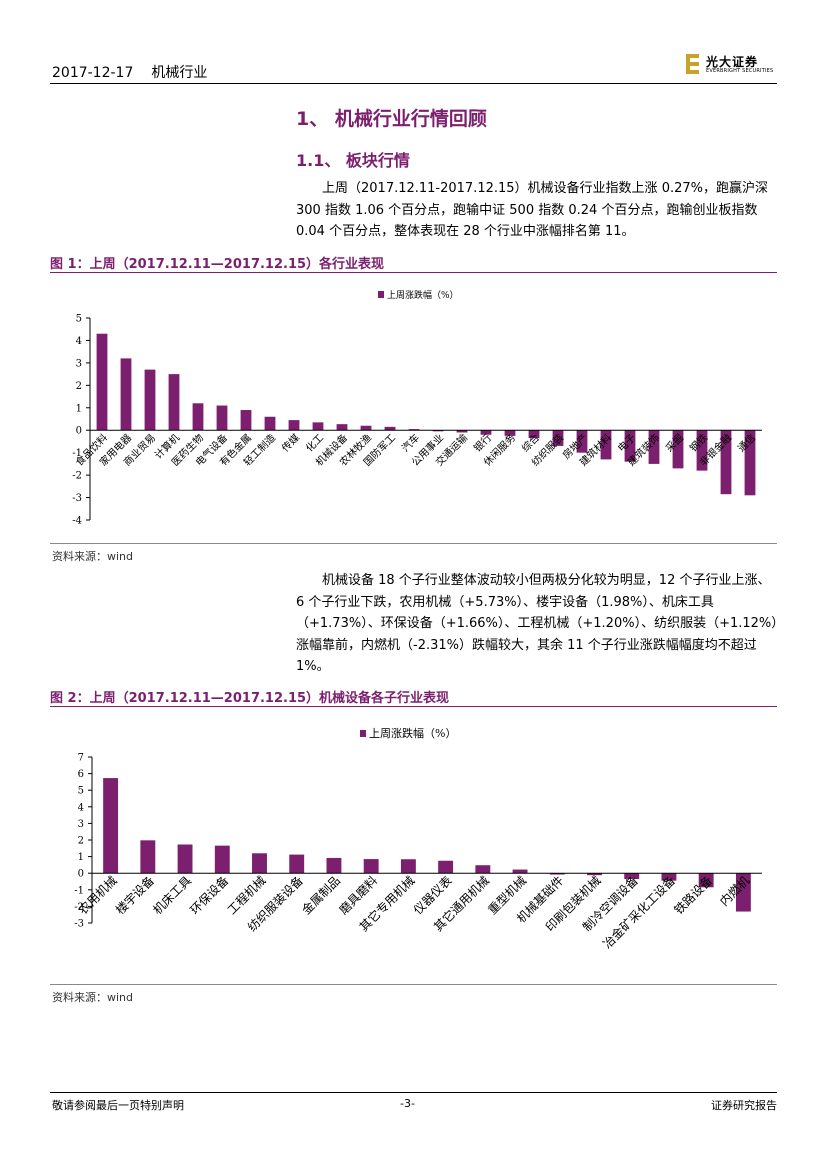 This screenshot has height=1169, width=827. Describe the element at coordinates (413, 83) in the screenshot. I see `header-rule` at that location.